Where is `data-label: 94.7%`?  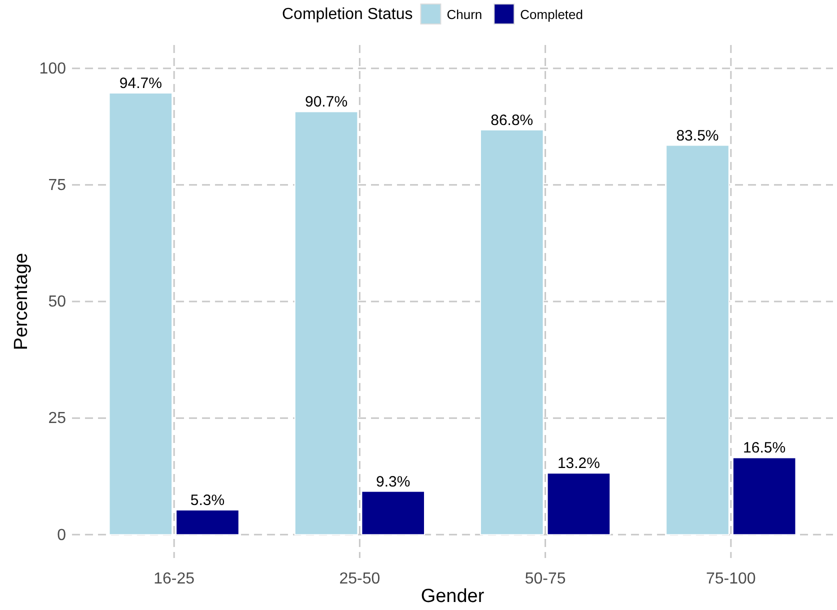 data-label: 94.7% is located at coordinates (140, 83).